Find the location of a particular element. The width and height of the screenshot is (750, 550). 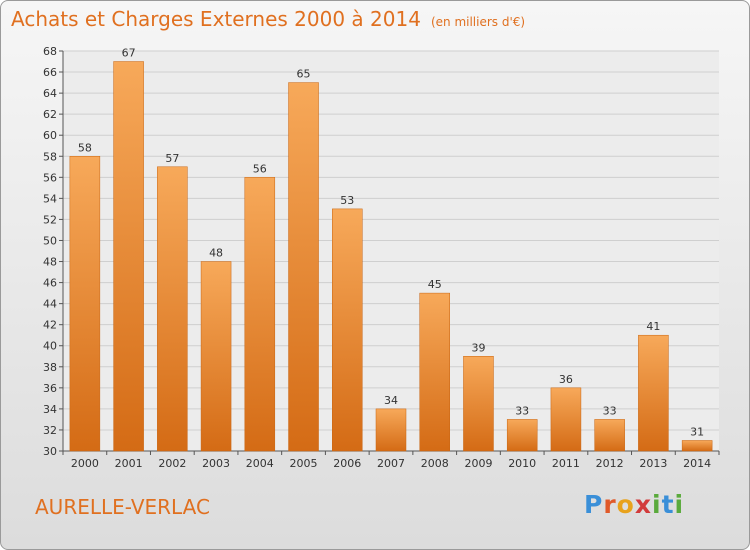

bar-value-label: 58 is located at coordinates (85, 147).